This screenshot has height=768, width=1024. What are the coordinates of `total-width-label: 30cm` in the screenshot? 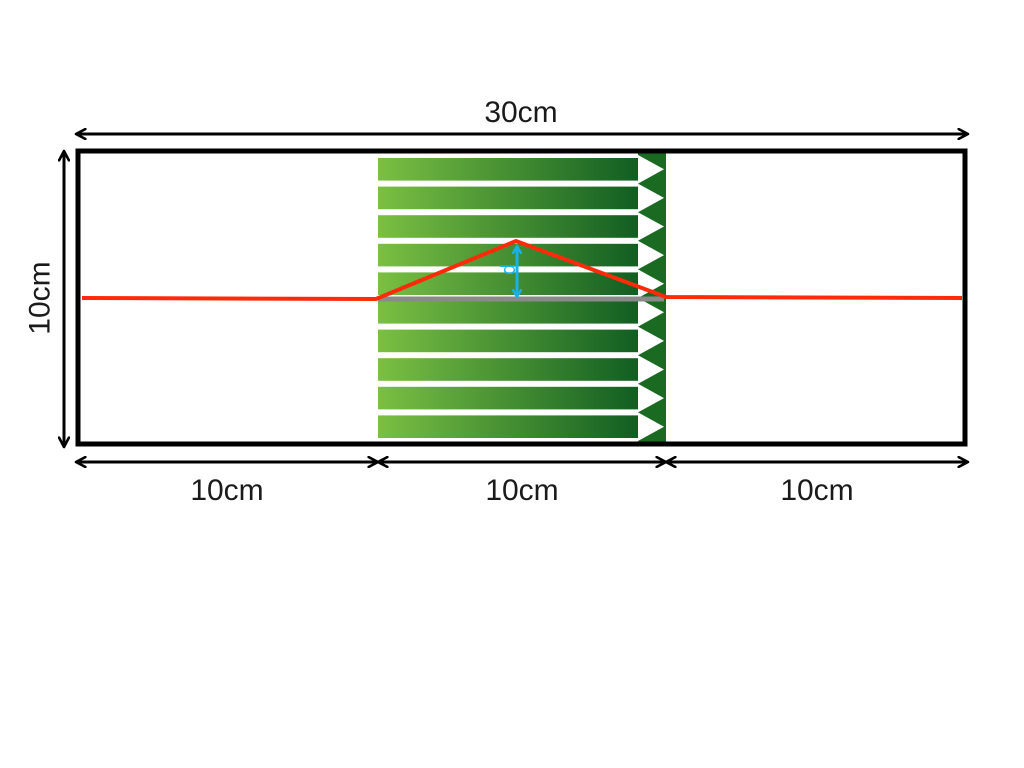 It's located at (520, 112).